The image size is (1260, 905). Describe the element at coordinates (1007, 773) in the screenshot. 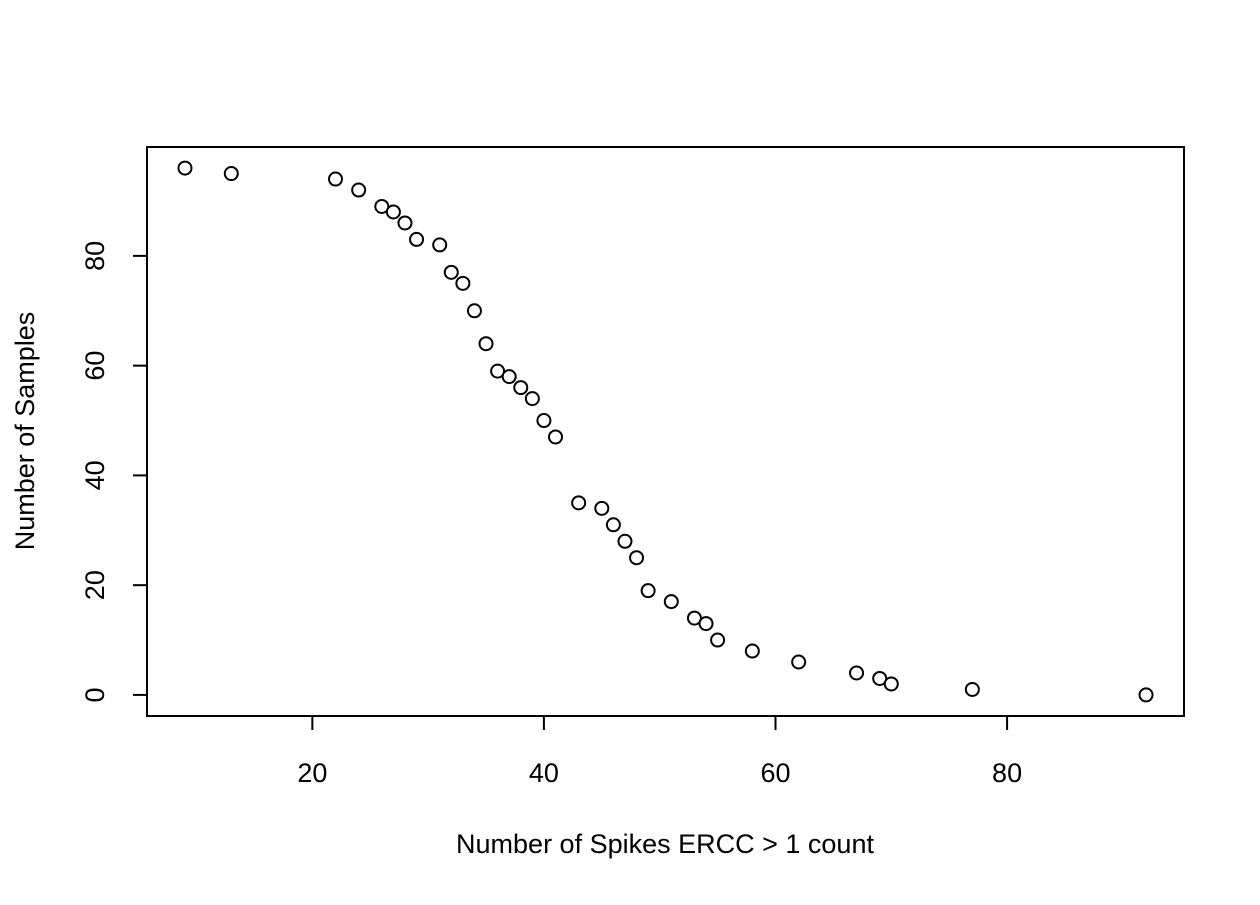

I see `x-tick-label: 80` at that location.